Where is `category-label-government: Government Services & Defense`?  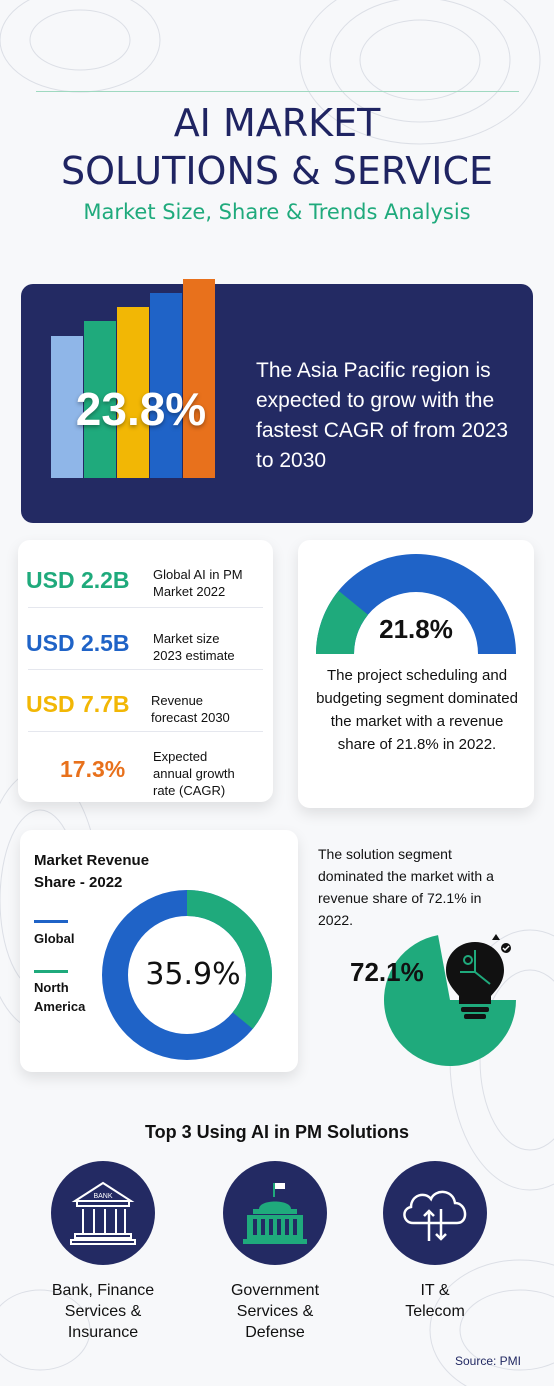
category-label-government: Government Services & Defense is located at coordinates (275, 1311).